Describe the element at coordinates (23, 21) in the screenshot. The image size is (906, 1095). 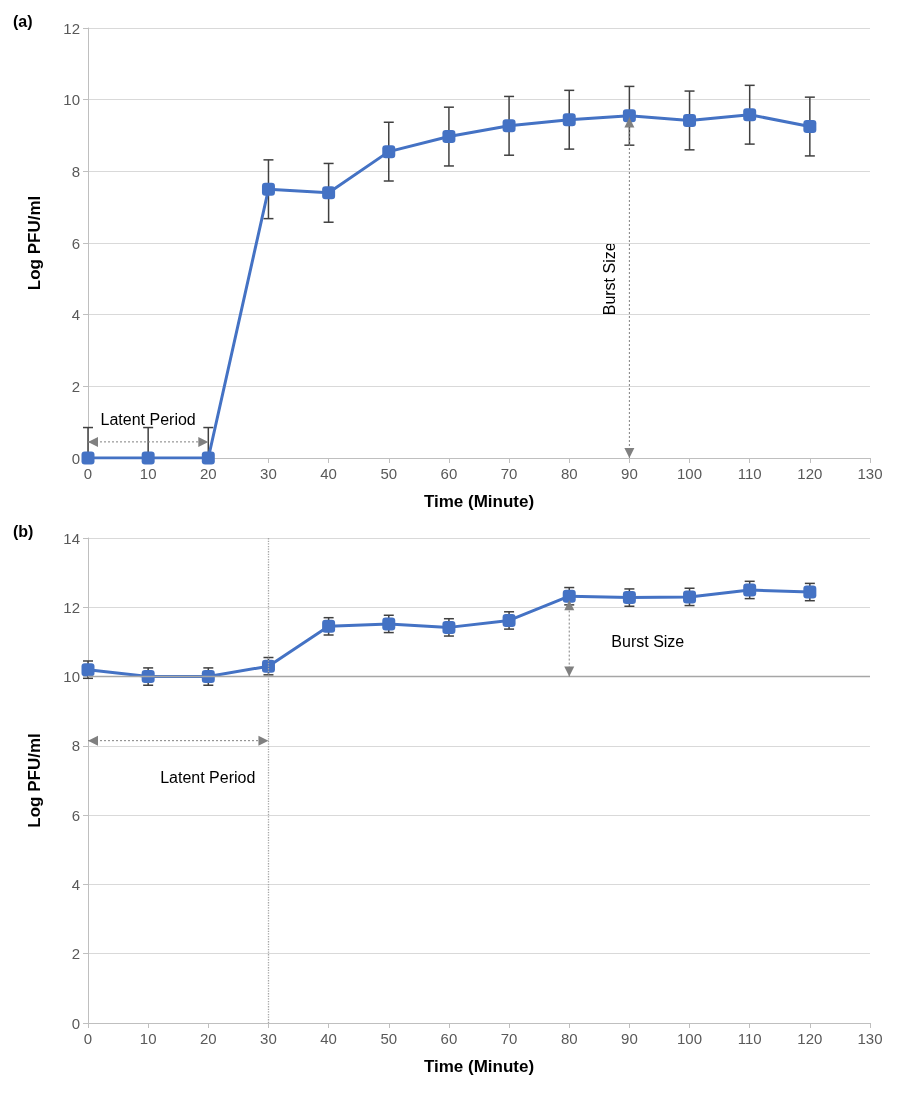
I see `chart-title: (a)` at that location.